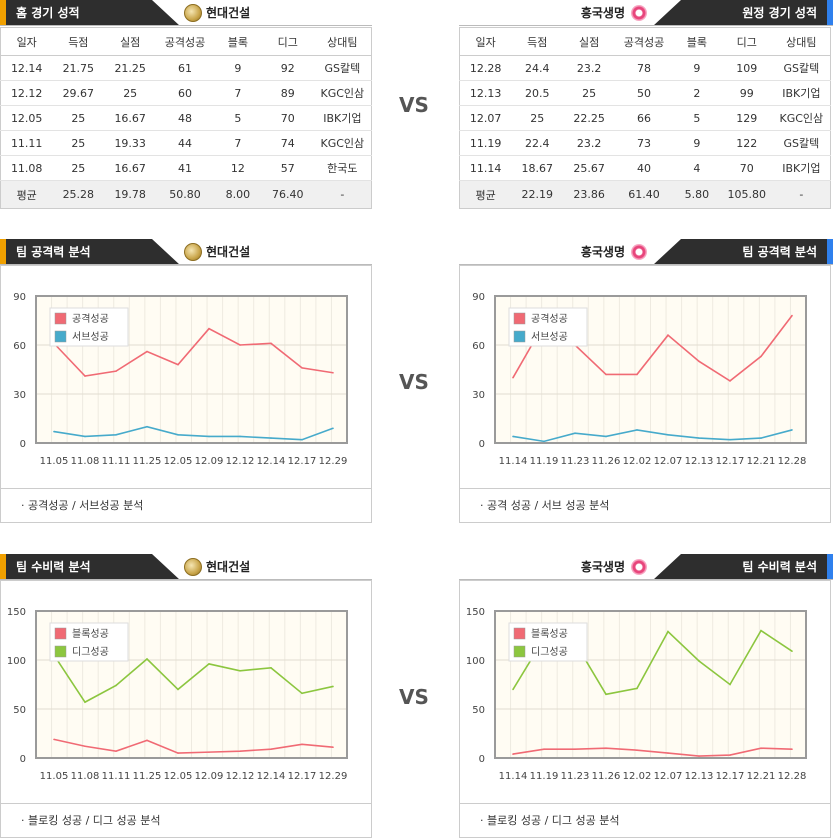 Image resolution: width=833 pixels, height=839 pixels. What do you see at coordinates (90, 652) in the screenshot?
I see `legend-label: 디그성공` at bounding box center [90, 652].